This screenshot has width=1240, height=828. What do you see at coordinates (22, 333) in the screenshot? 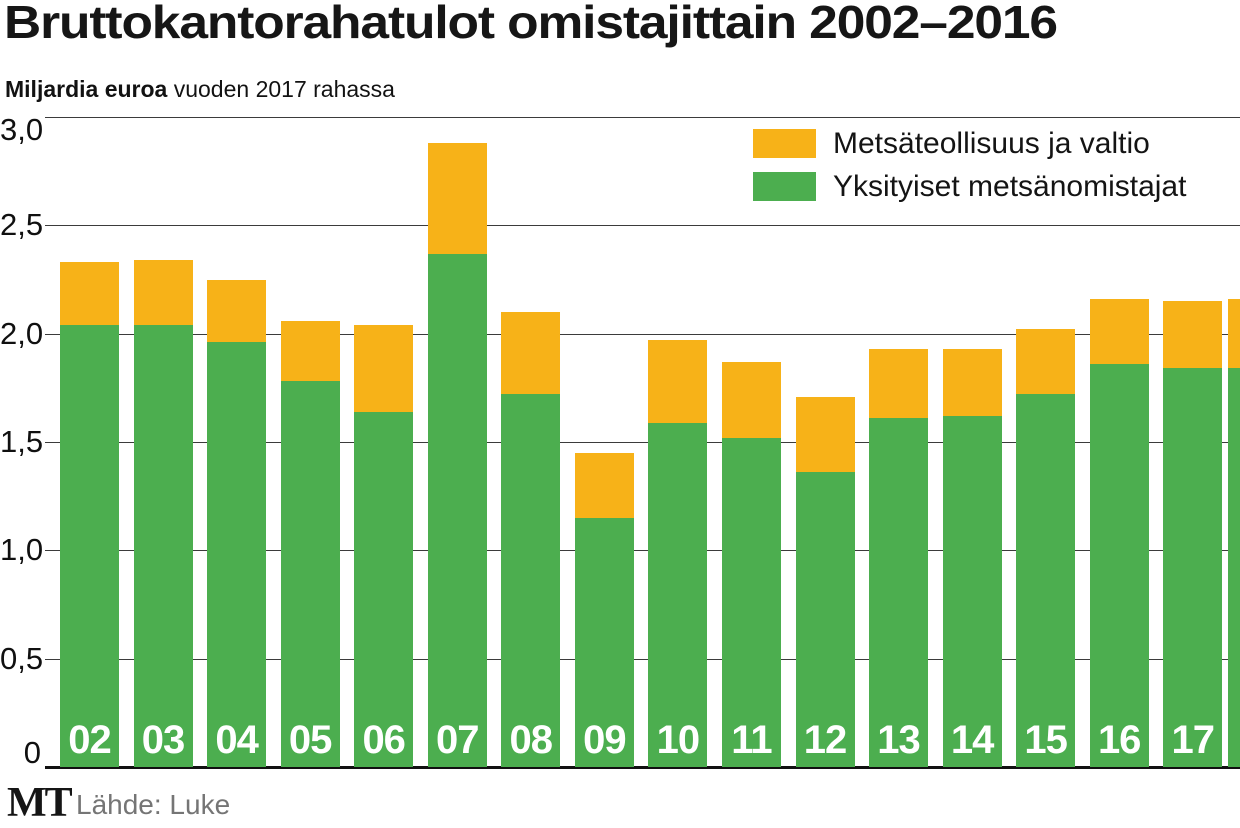
I see `y-tick-label: 2,0` at bounding box center [22, 333].